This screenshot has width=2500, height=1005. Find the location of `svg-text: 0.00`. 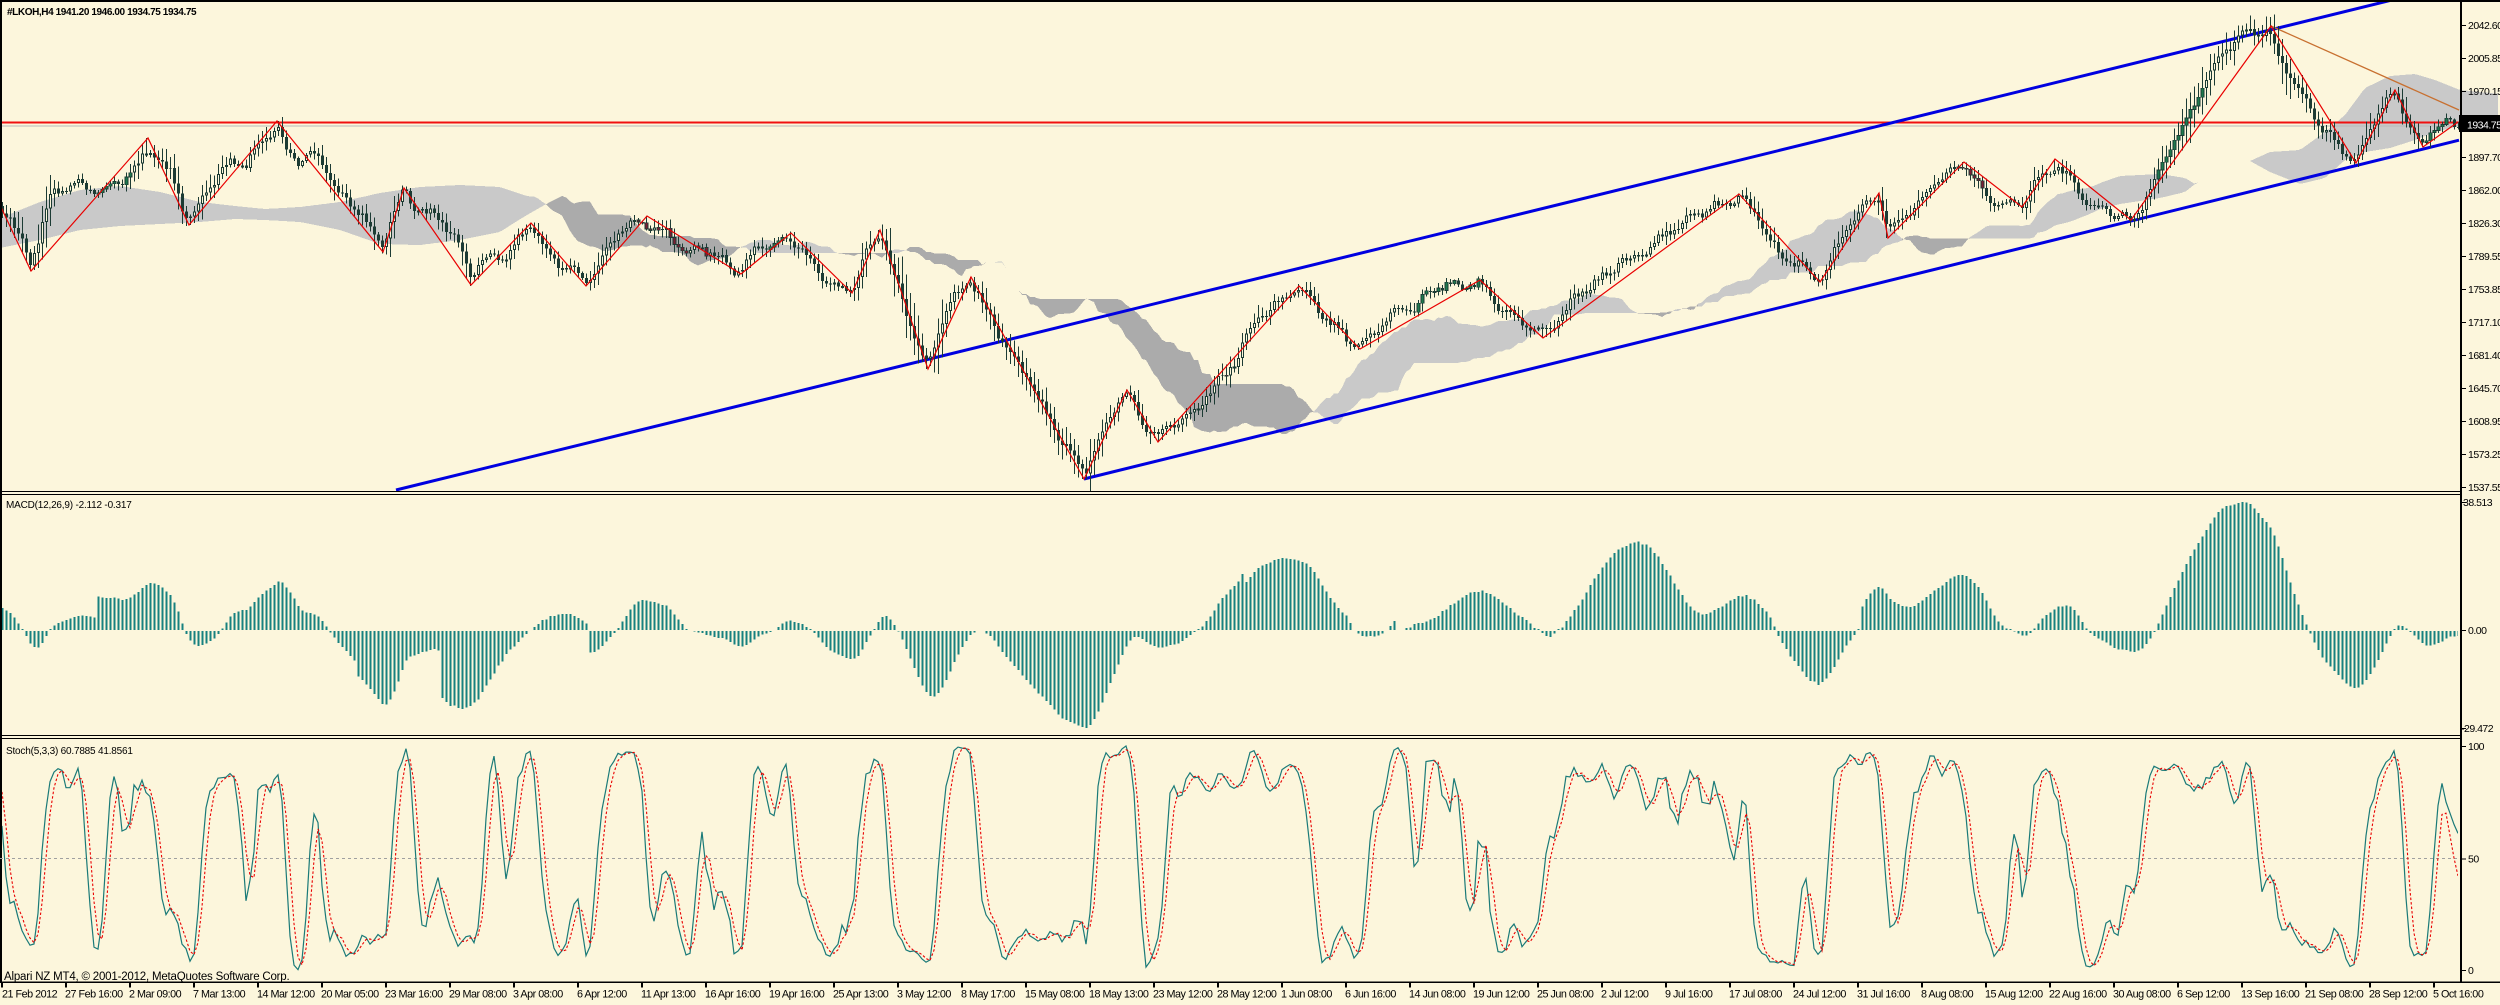

svg-text: 0.00 is located at coordinates (2477, 631).